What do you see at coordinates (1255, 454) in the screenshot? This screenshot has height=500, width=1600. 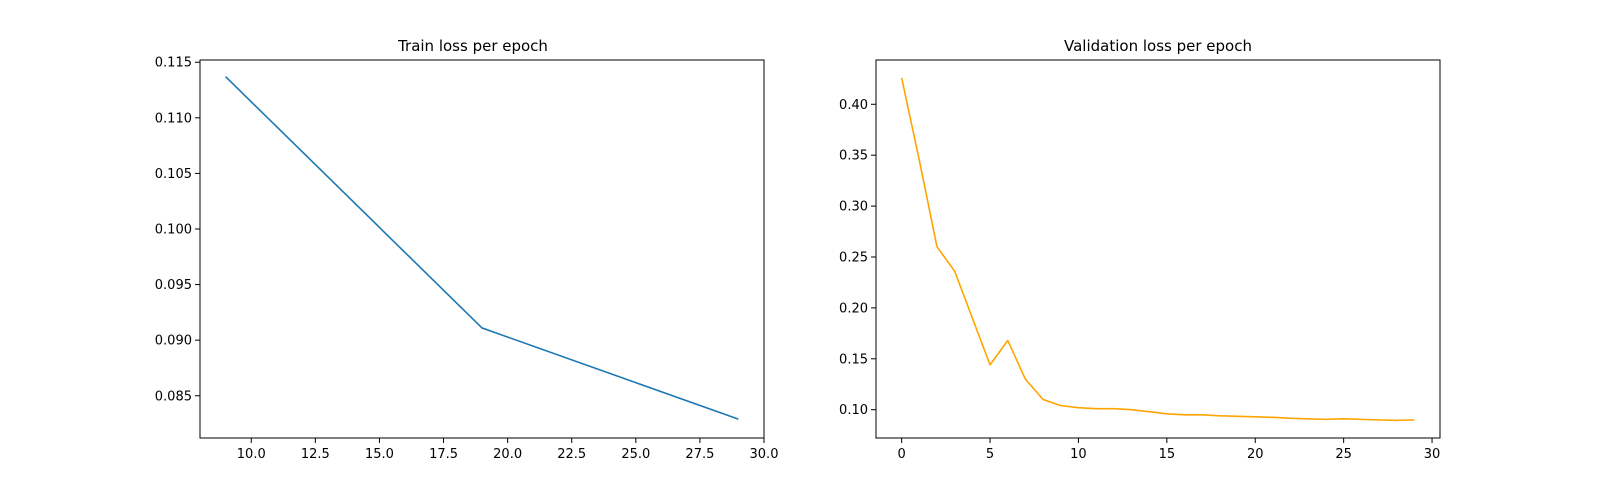 I see `x-tick-label: 20` at bounding box center [1255, 454].